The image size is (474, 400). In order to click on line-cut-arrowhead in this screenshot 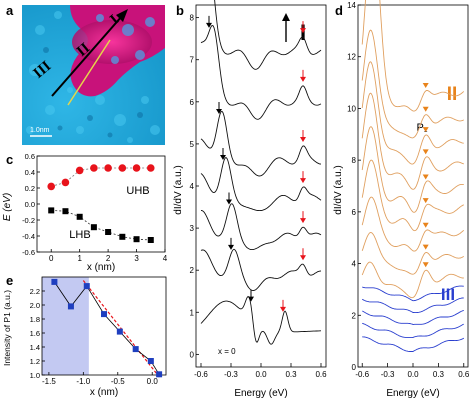, I will do `click(122, 15)`.